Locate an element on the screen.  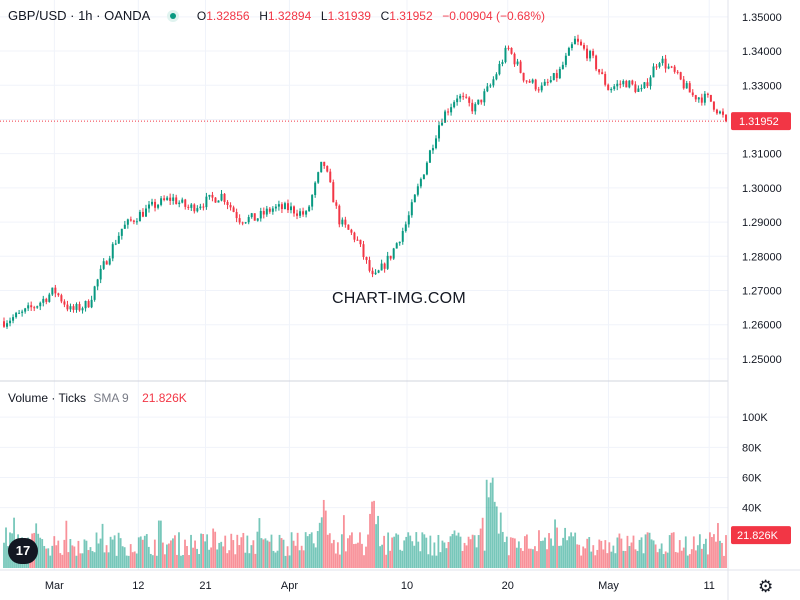
tradingview-logo: 17 is located at coordinates (23, 551).